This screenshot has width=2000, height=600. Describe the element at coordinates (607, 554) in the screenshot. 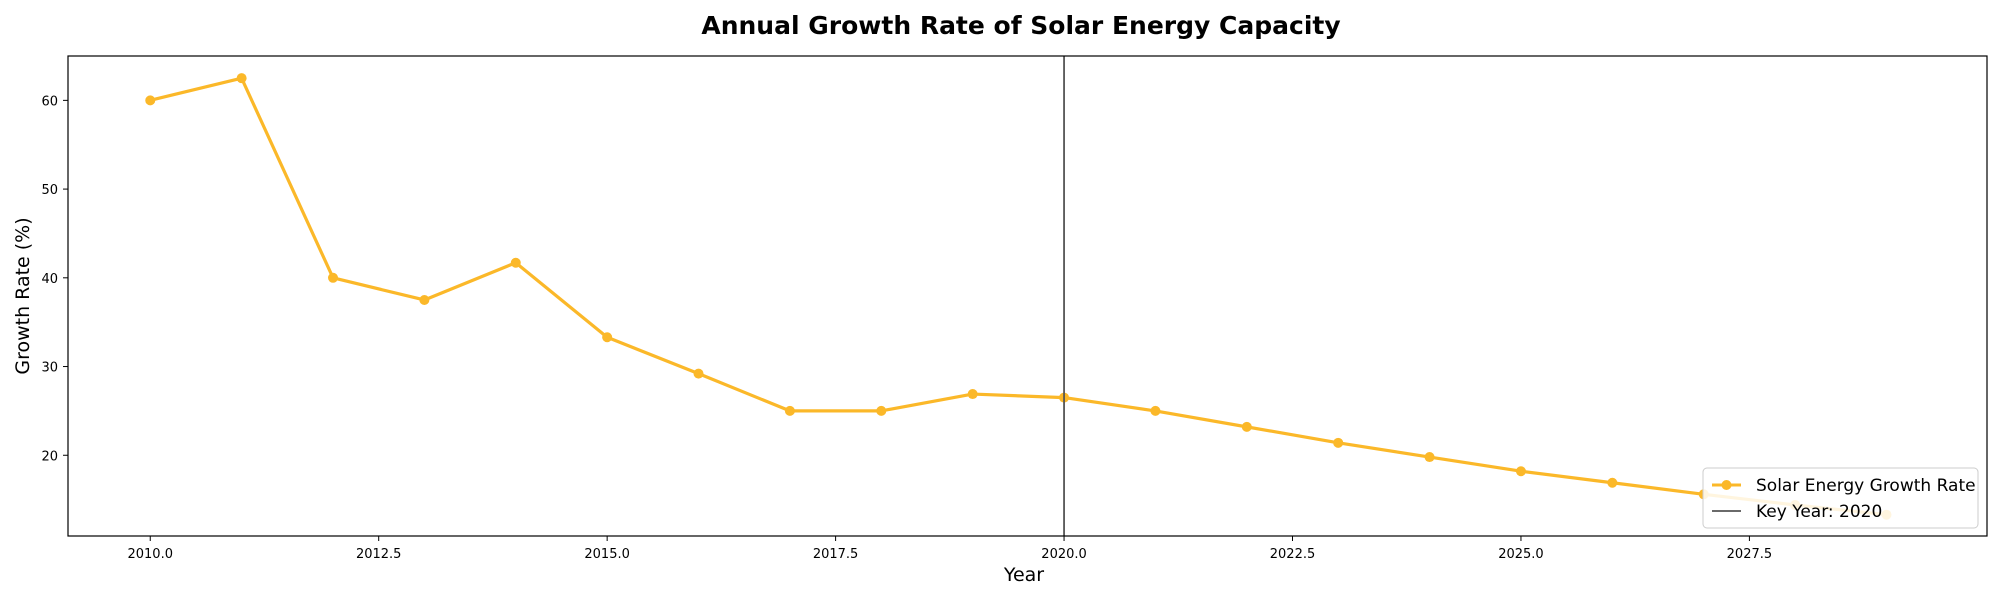

I see `x-tick-label: 2015.0` at that location.